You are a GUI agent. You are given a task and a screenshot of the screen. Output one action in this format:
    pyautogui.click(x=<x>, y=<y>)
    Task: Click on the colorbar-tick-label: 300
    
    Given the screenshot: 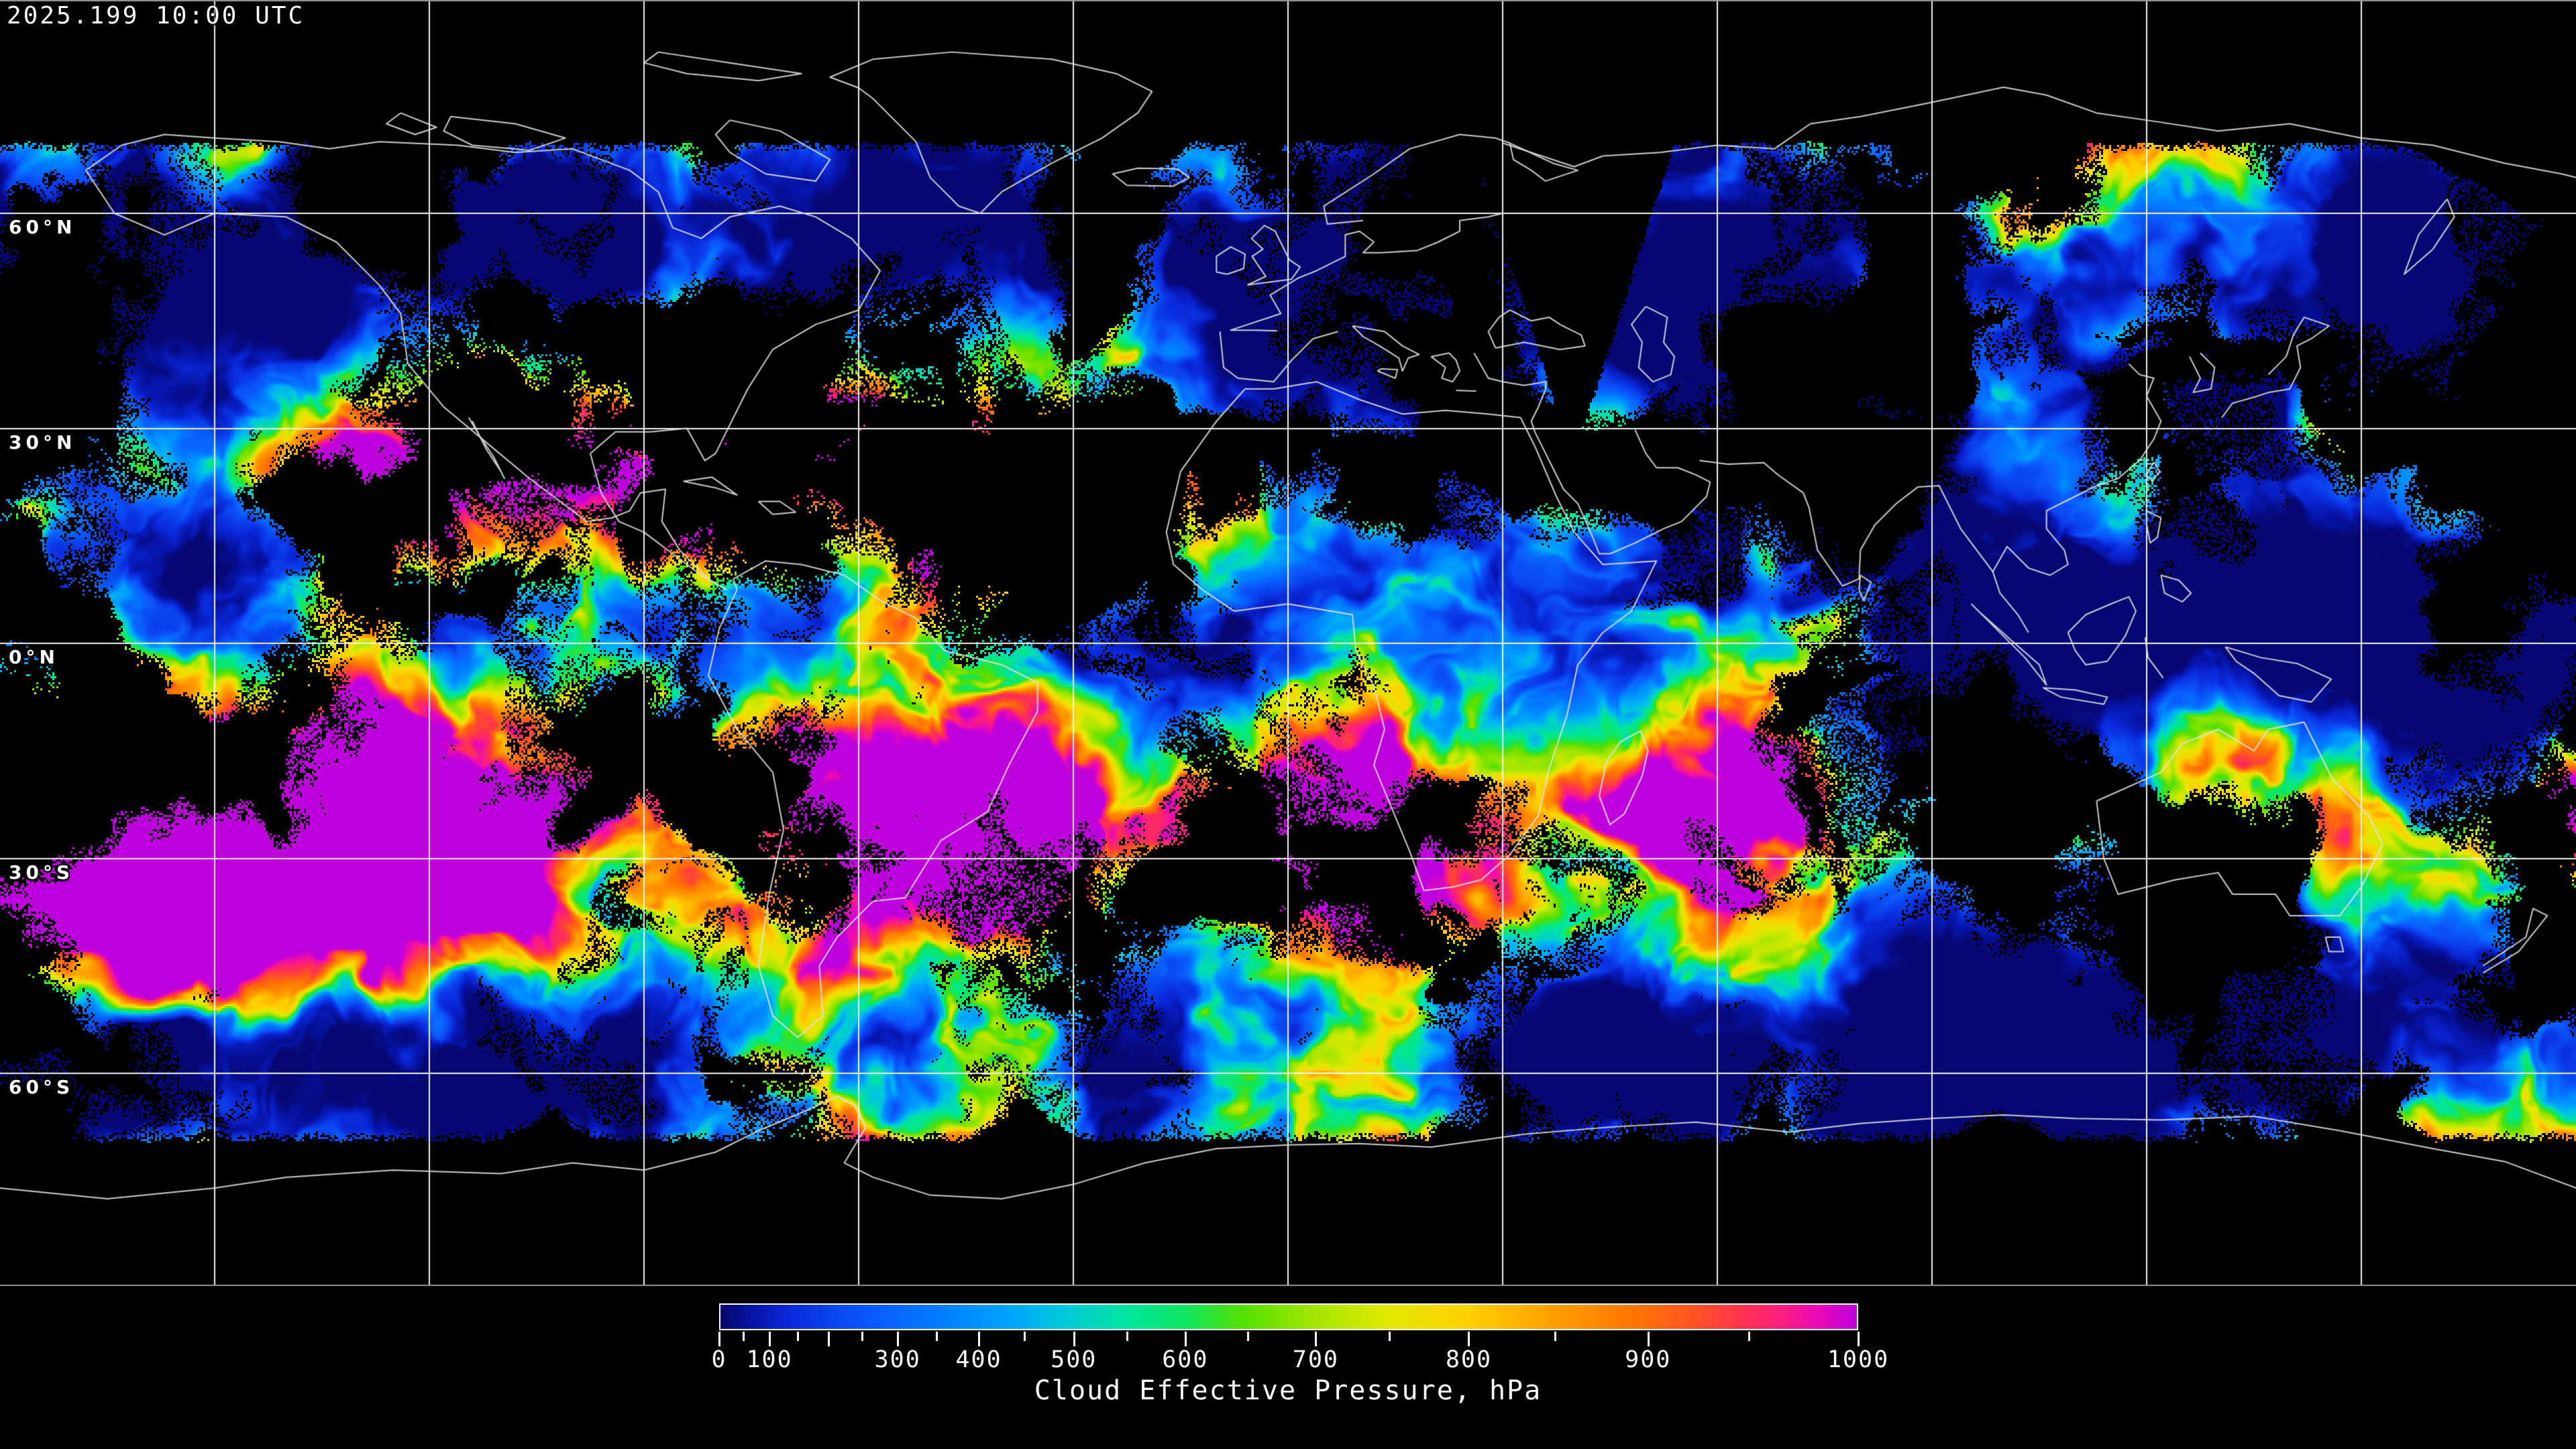 What is the action you would take?
    pyautogui.click(x=897, y=1359)
    